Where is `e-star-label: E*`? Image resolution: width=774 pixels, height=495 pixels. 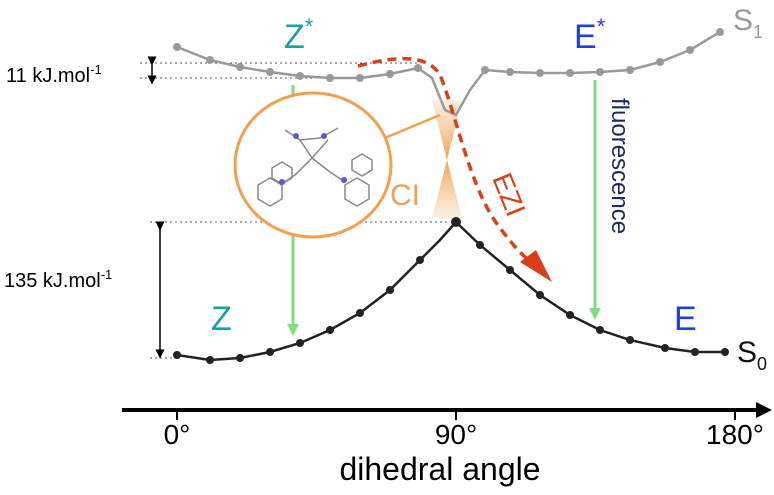
e-star-label: E* is located at coordinates (590, 35).